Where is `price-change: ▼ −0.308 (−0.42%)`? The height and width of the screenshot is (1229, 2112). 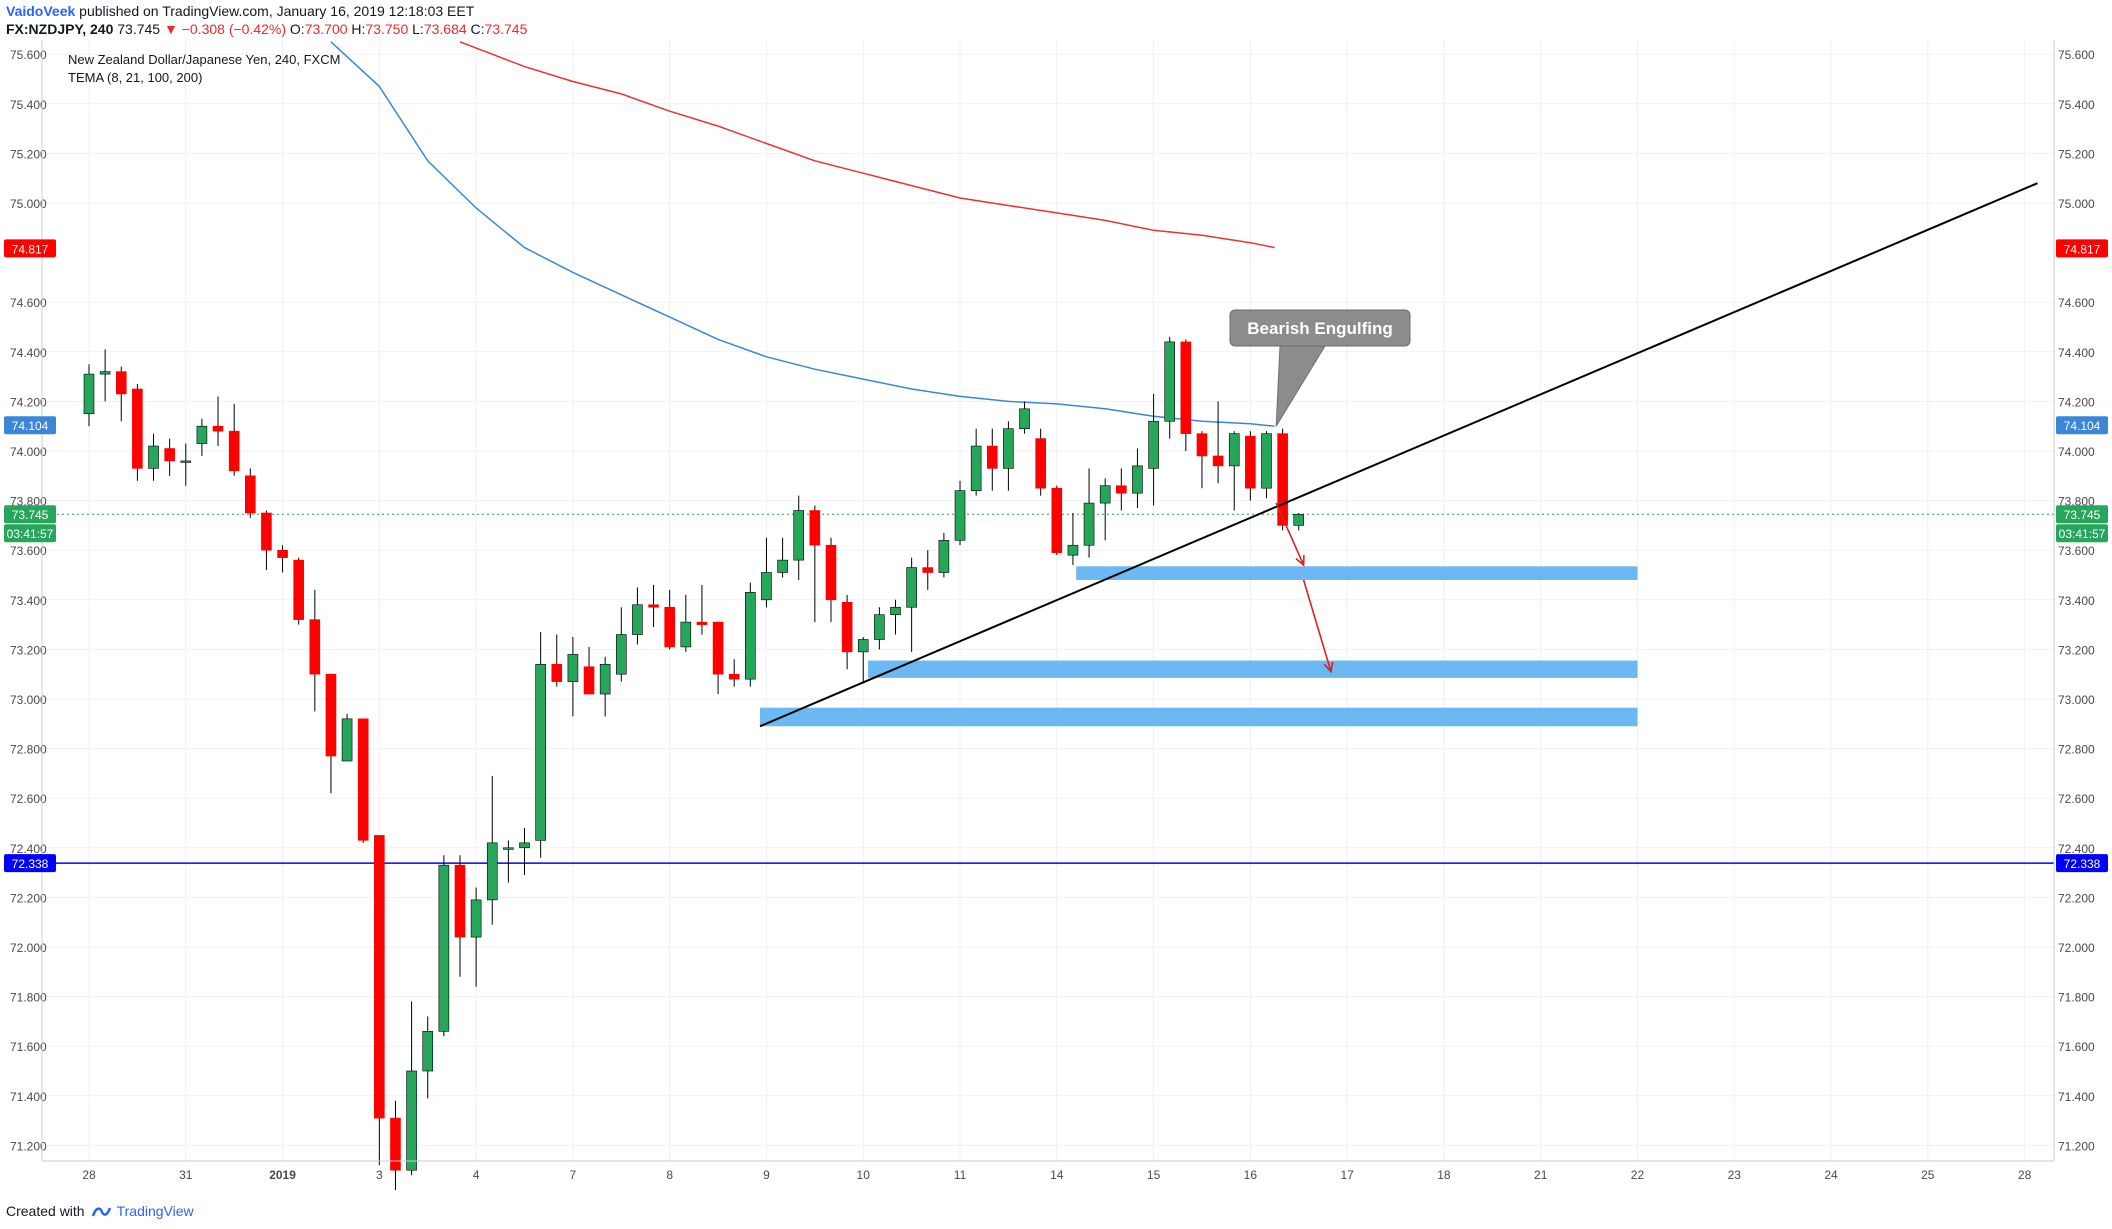
price-change: ▼ −0.308 (−0.42%) is located at coordinates (225, 29).